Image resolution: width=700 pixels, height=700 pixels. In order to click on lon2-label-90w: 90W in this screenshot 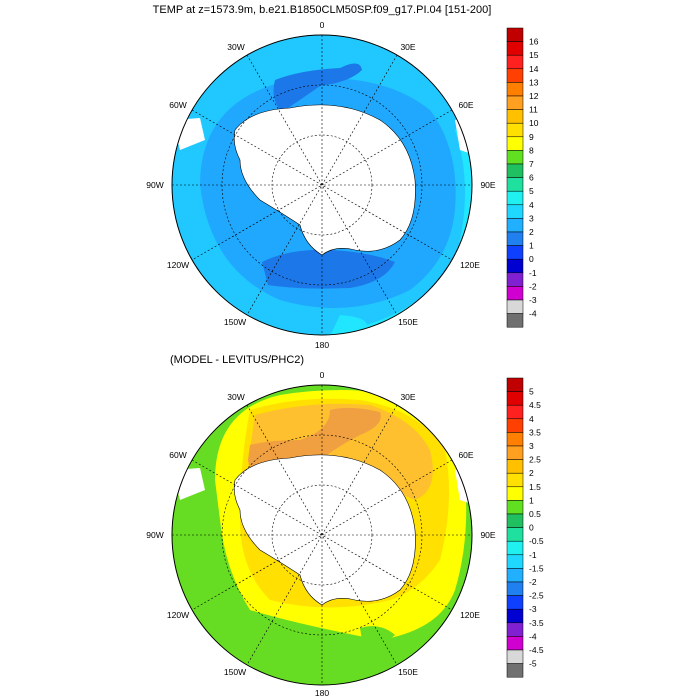, I will do `click(154, 535)`.